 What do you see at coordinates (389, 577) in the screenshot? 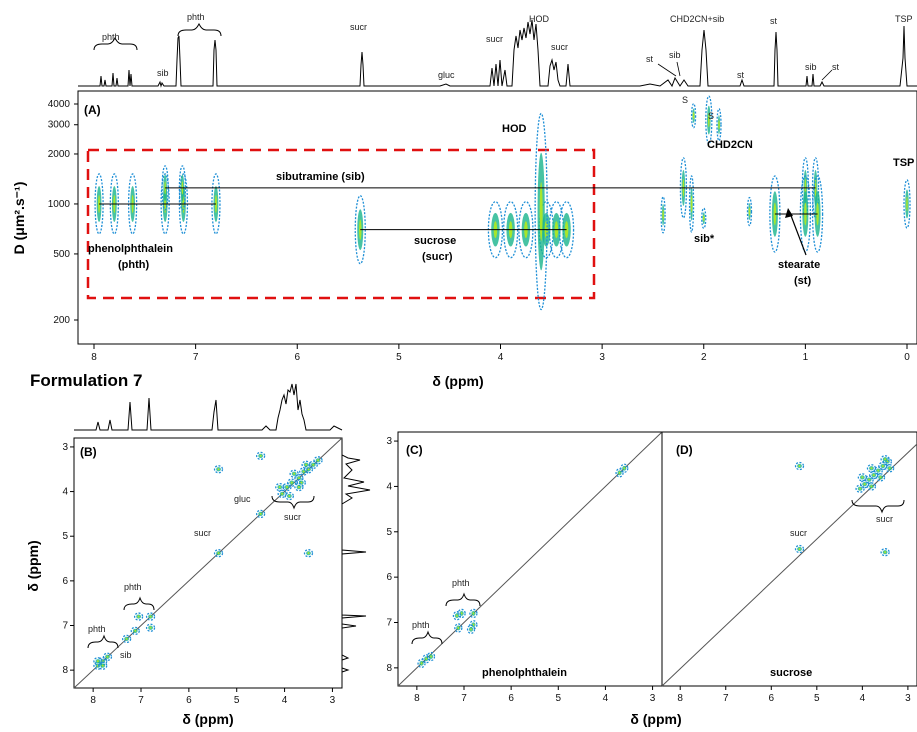
I see `map2-ytick-label-3: 6` at bounding box center [389, 577].